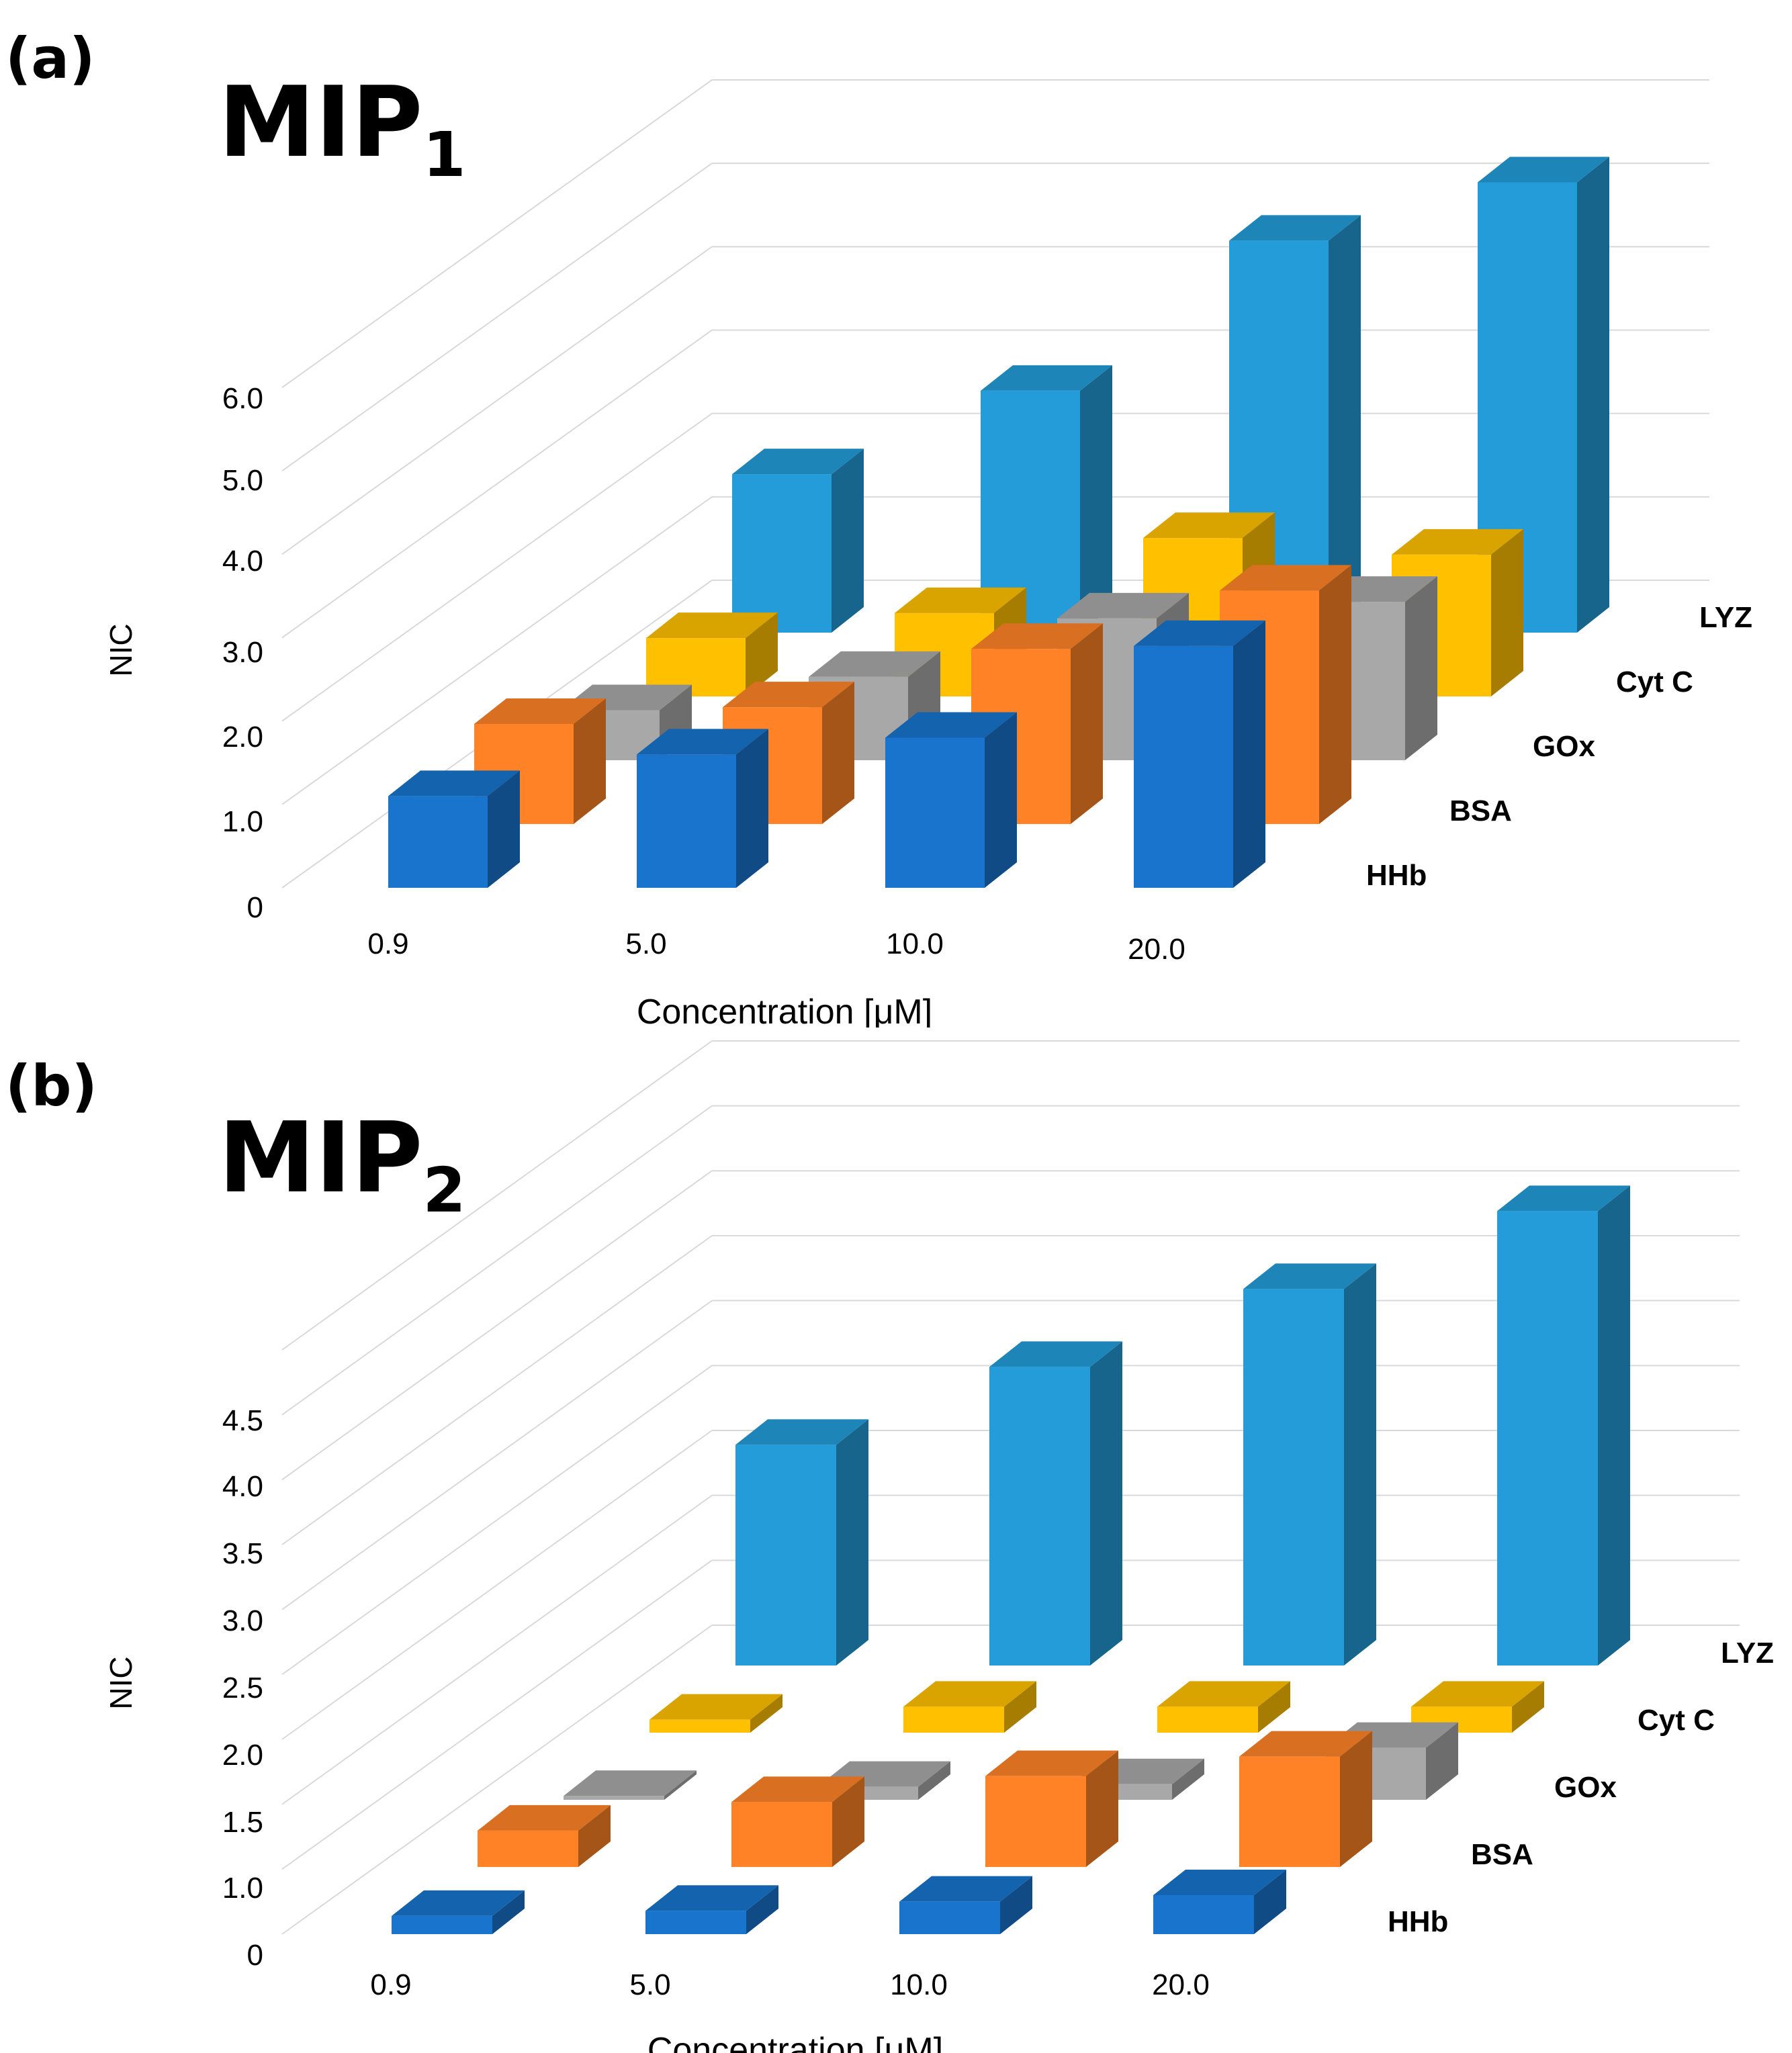 The width and height of the screenshot is (1792, 2053). I want to click on x-tick-label: 0.9, so click(390, 1984).